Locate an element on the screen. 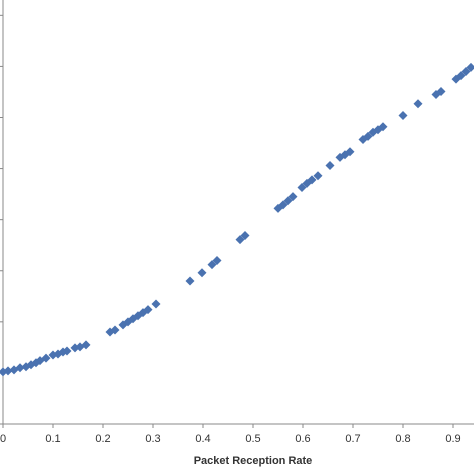  x-tick-label: 0.8 is located at coordinates (402, 439).